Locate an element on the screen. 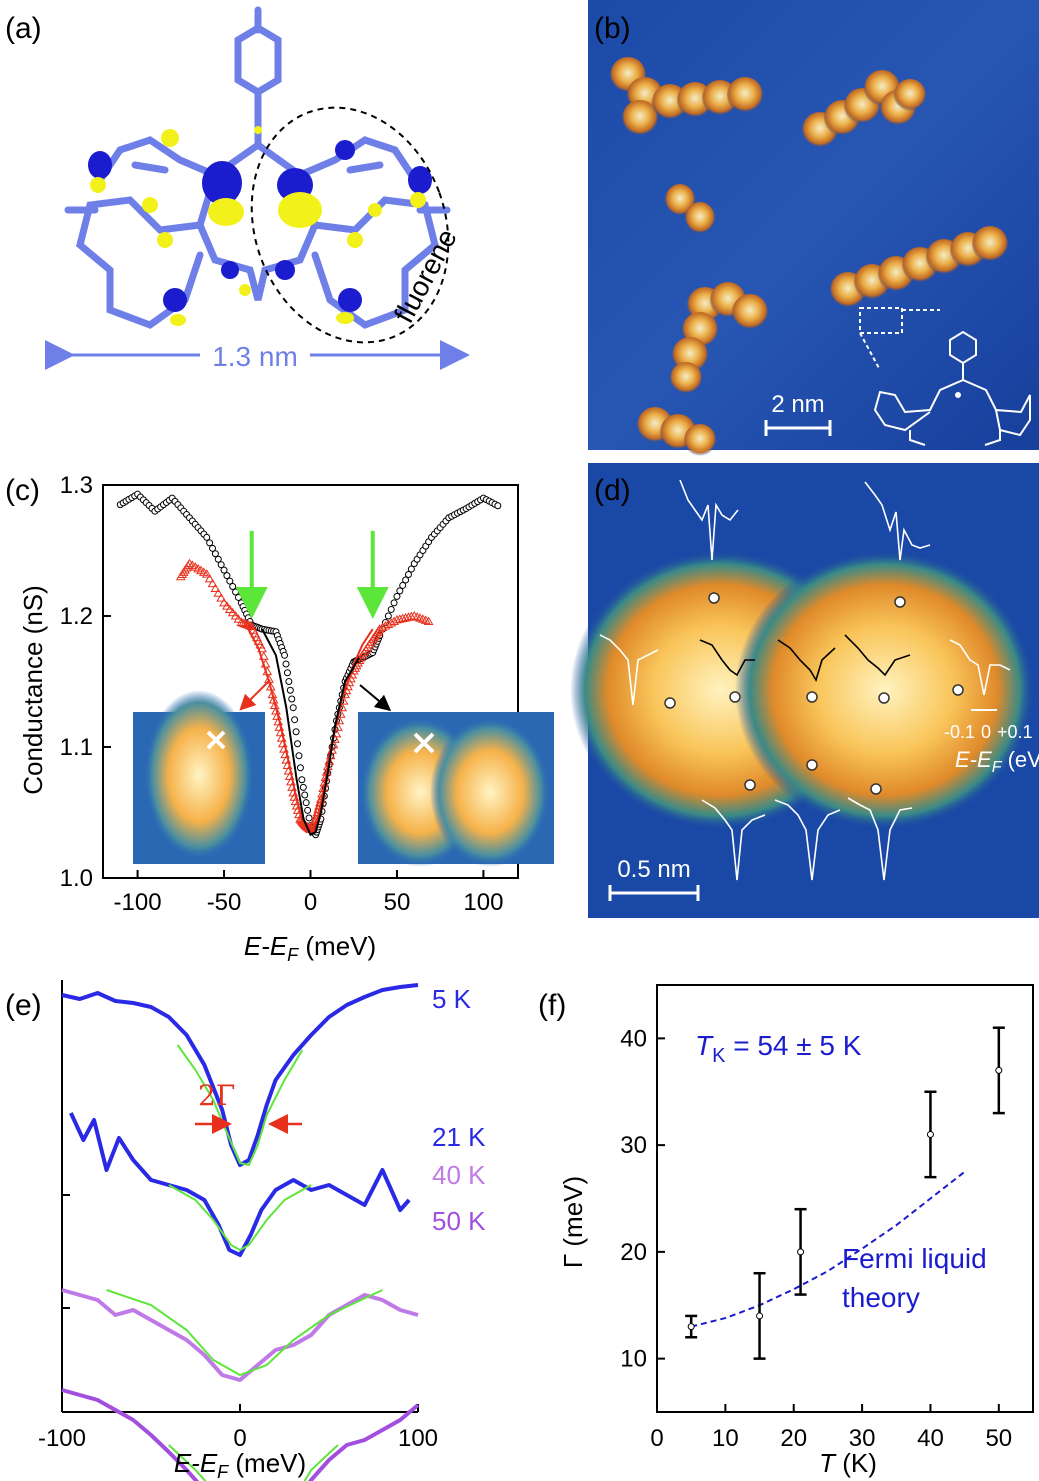  stm-image-b is located at coordinates (813, 225).